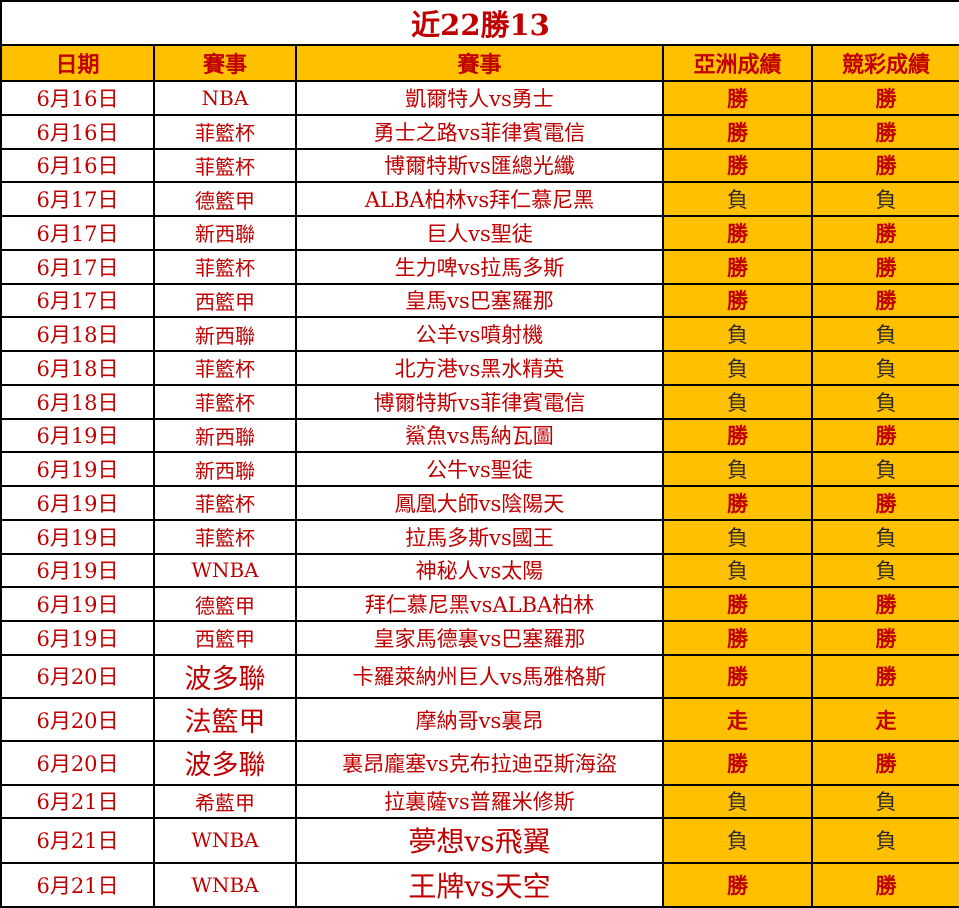 The image size is (959, 908). What do you see at coordinates (884, 719) in the screenshot?
I see `lottery-result-cell: 走` at bounding box center [884, 719].